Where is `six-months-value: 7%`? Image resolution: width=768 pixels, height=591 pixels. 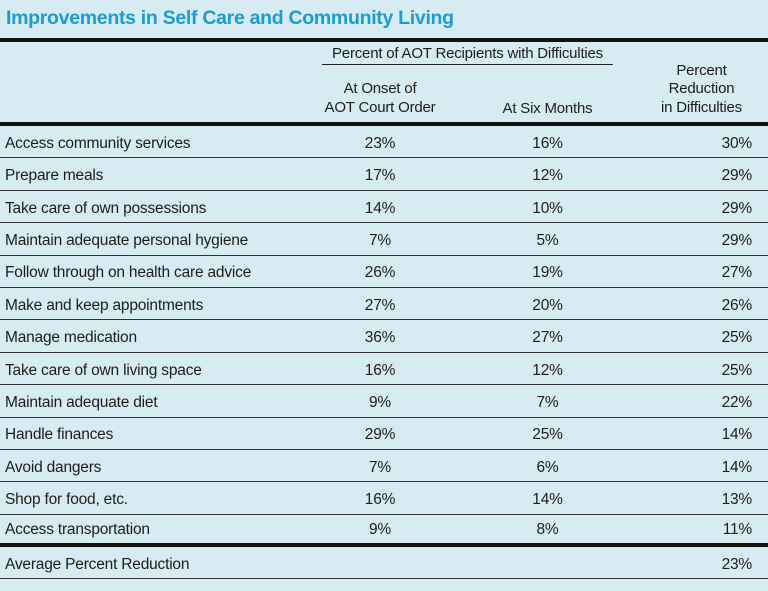 six-months-value: 7% is located at coordinates (547, 403).